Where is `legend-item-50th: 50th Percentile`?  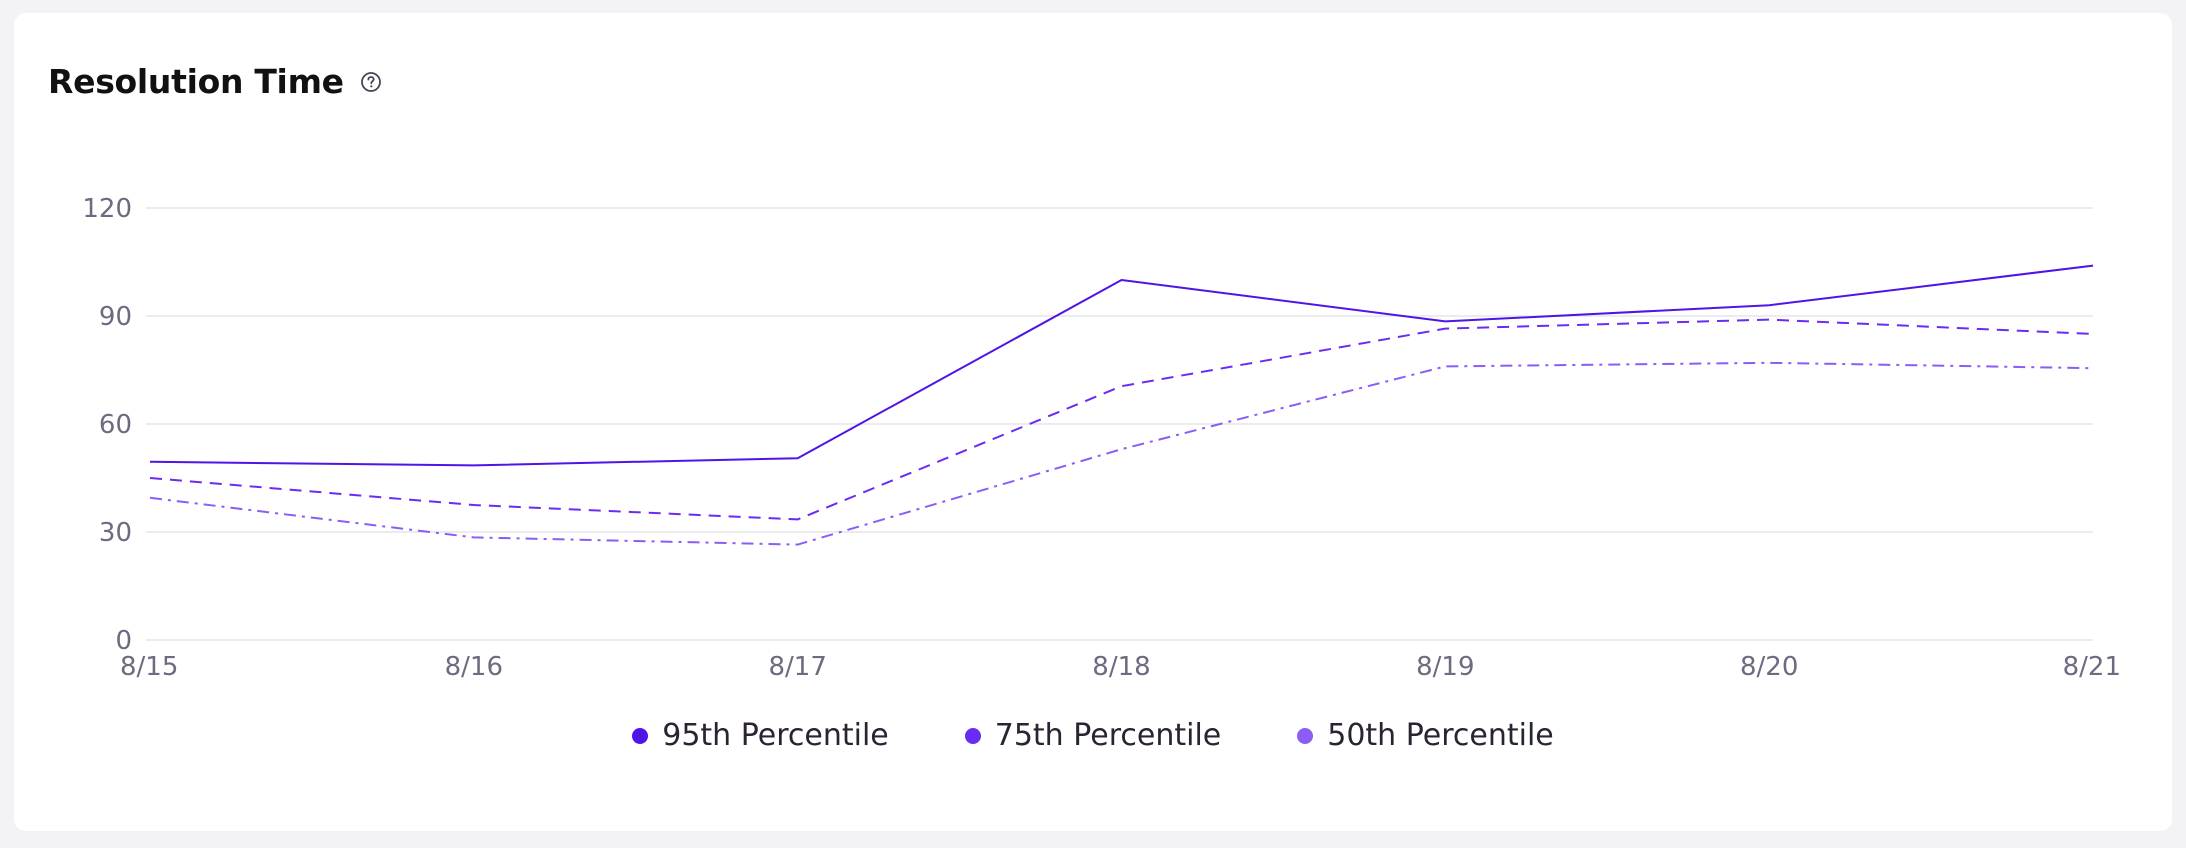
legend-item-50th: 50th Percentile is located at coordinates (1425, 735).